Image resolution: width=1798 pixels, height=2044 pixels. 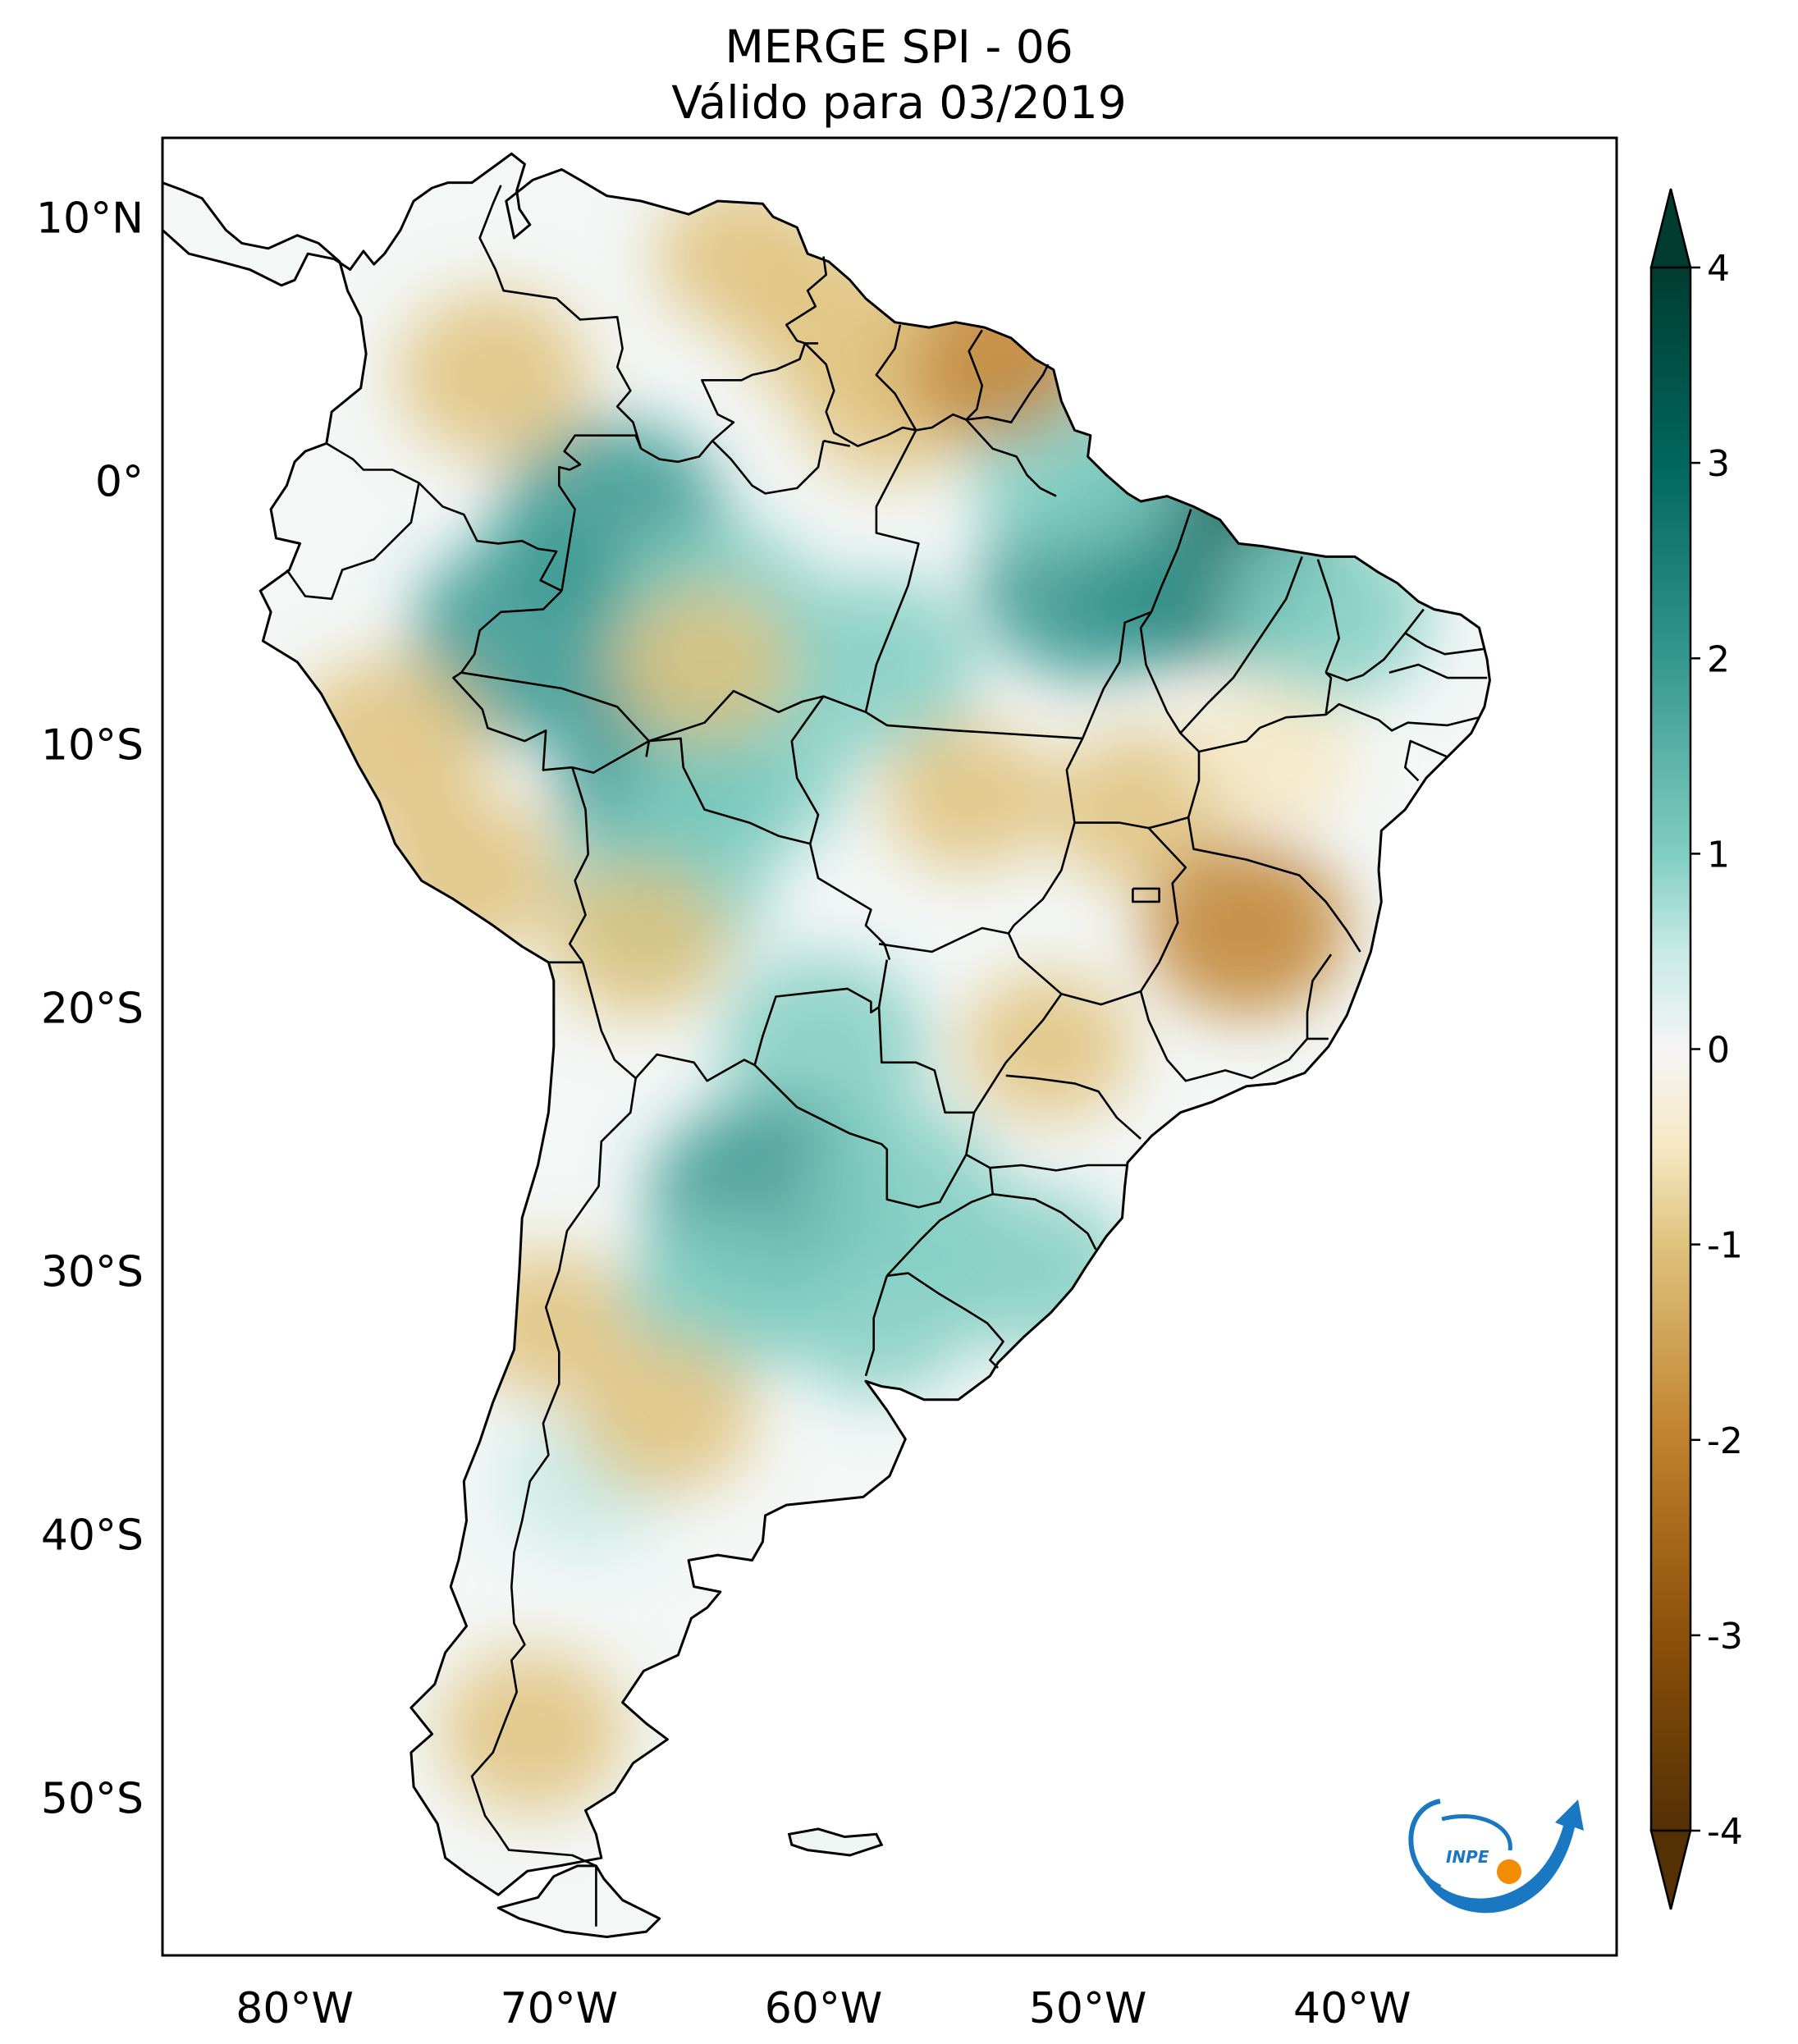 What do you see at coordinates (1375, 645) in the screenshot?
I see `border-ce-rn-pb-pe` at bounding box center [1375, 645].